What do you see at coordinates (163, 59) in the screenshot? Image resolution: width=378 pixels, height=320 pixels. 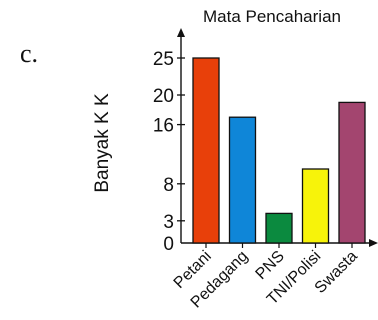 I see `y-tick-label: 25` at bounding box center [163, 59].